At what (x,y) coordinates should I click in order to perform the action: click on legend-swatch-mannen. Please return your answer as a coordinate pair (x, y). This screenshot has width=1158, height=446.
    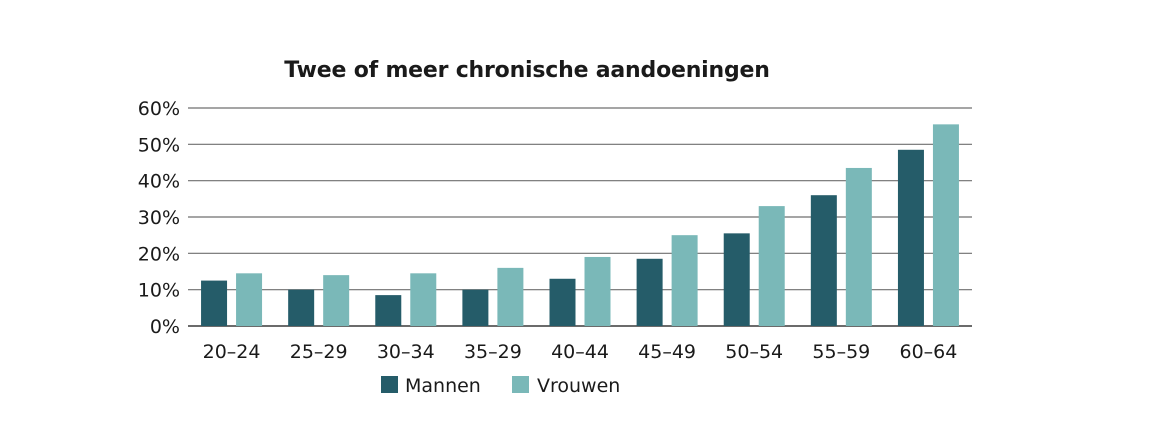
    Looking at the image, I should click on (389, 384).